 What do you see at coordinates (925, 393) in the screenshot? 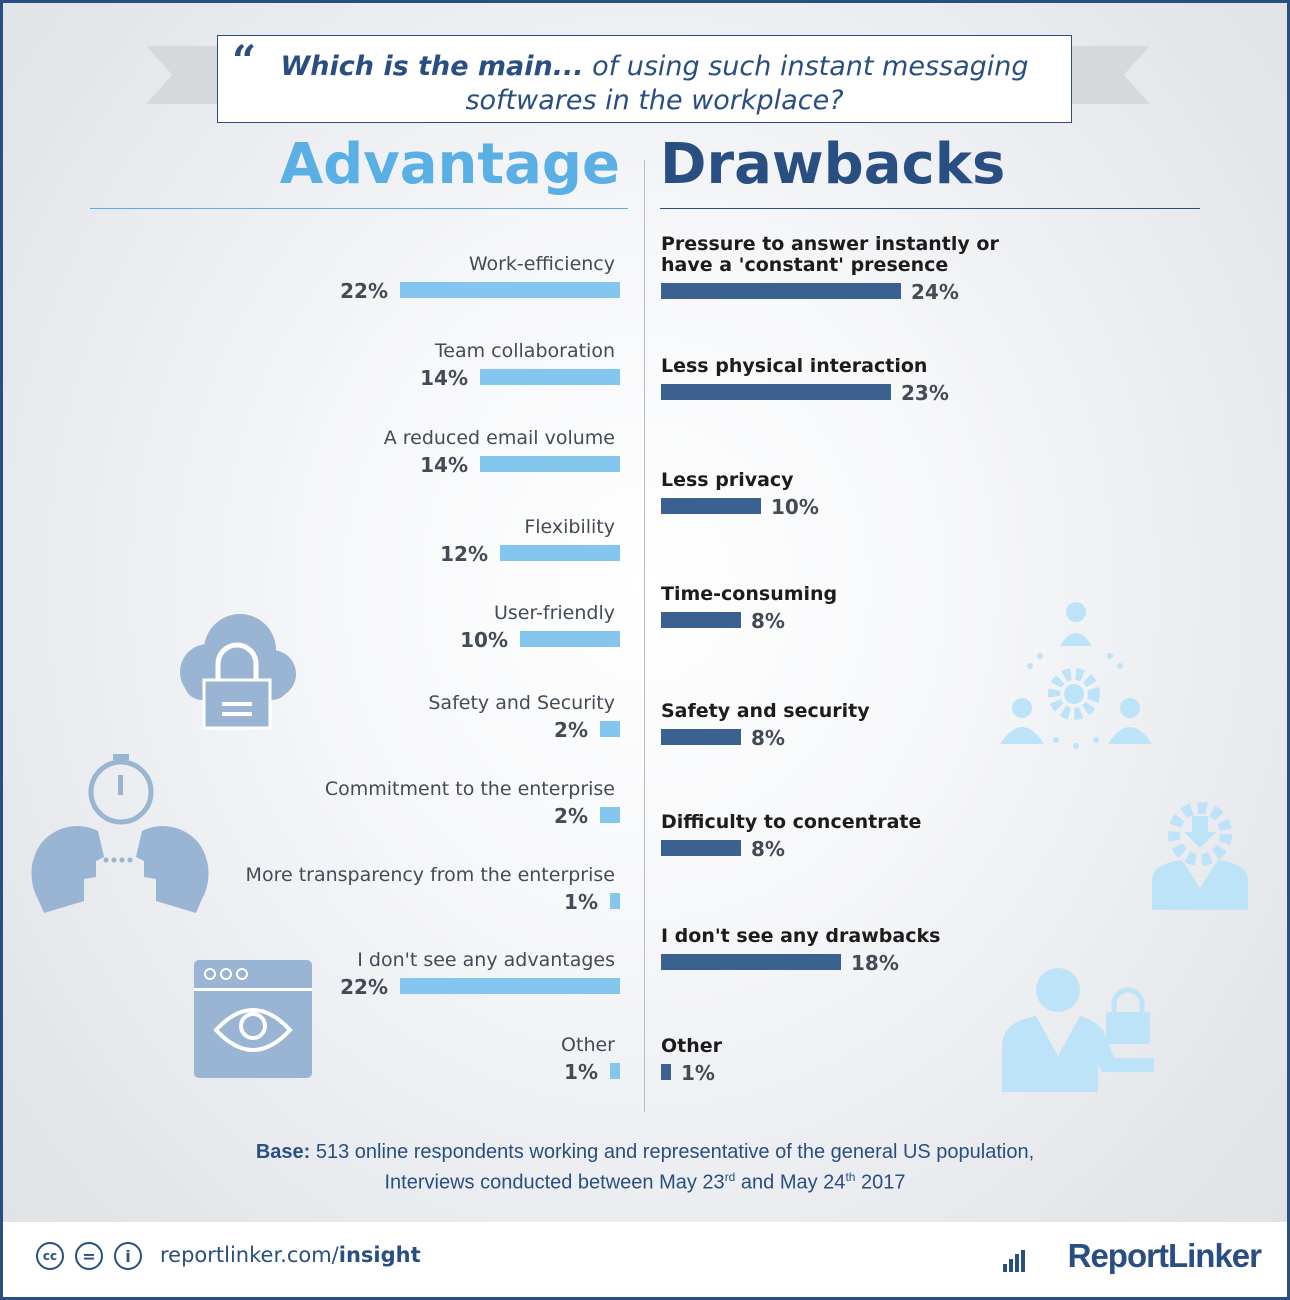
I see `drawback-value-label: 23%` at bounding box center [925, 393].